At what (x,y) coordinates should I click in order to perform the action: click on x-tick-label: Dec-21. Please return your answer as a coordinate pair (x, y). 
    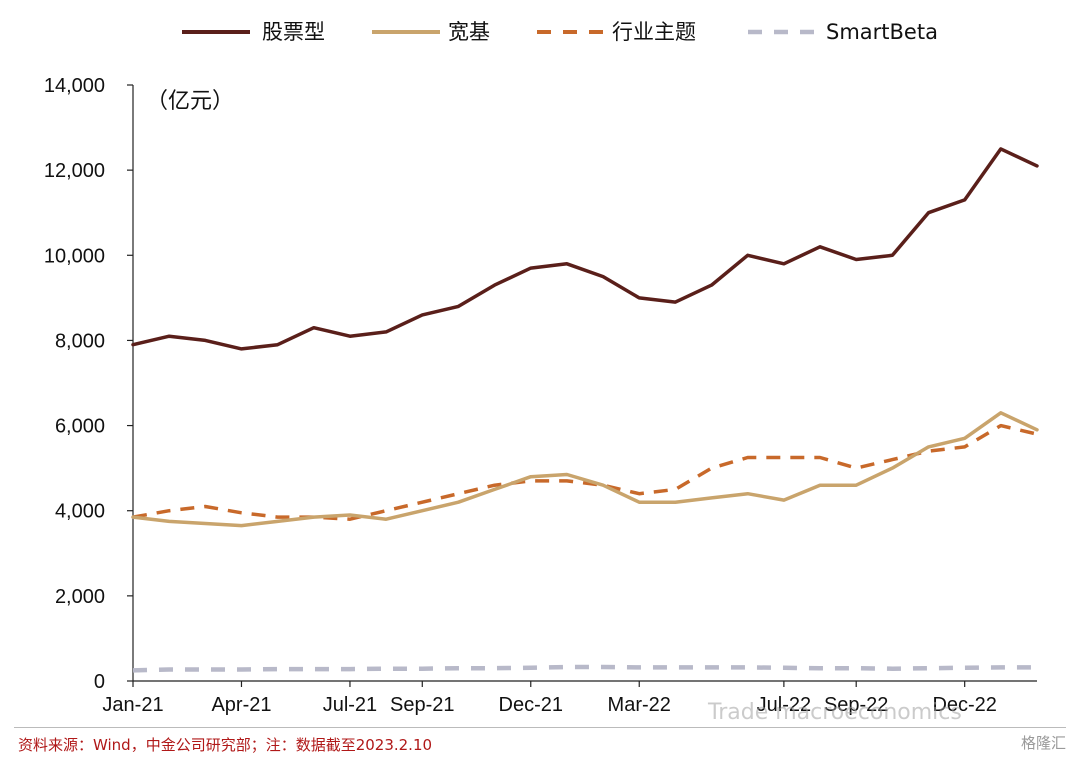
    Looking at the image, I should click on (531, 705).